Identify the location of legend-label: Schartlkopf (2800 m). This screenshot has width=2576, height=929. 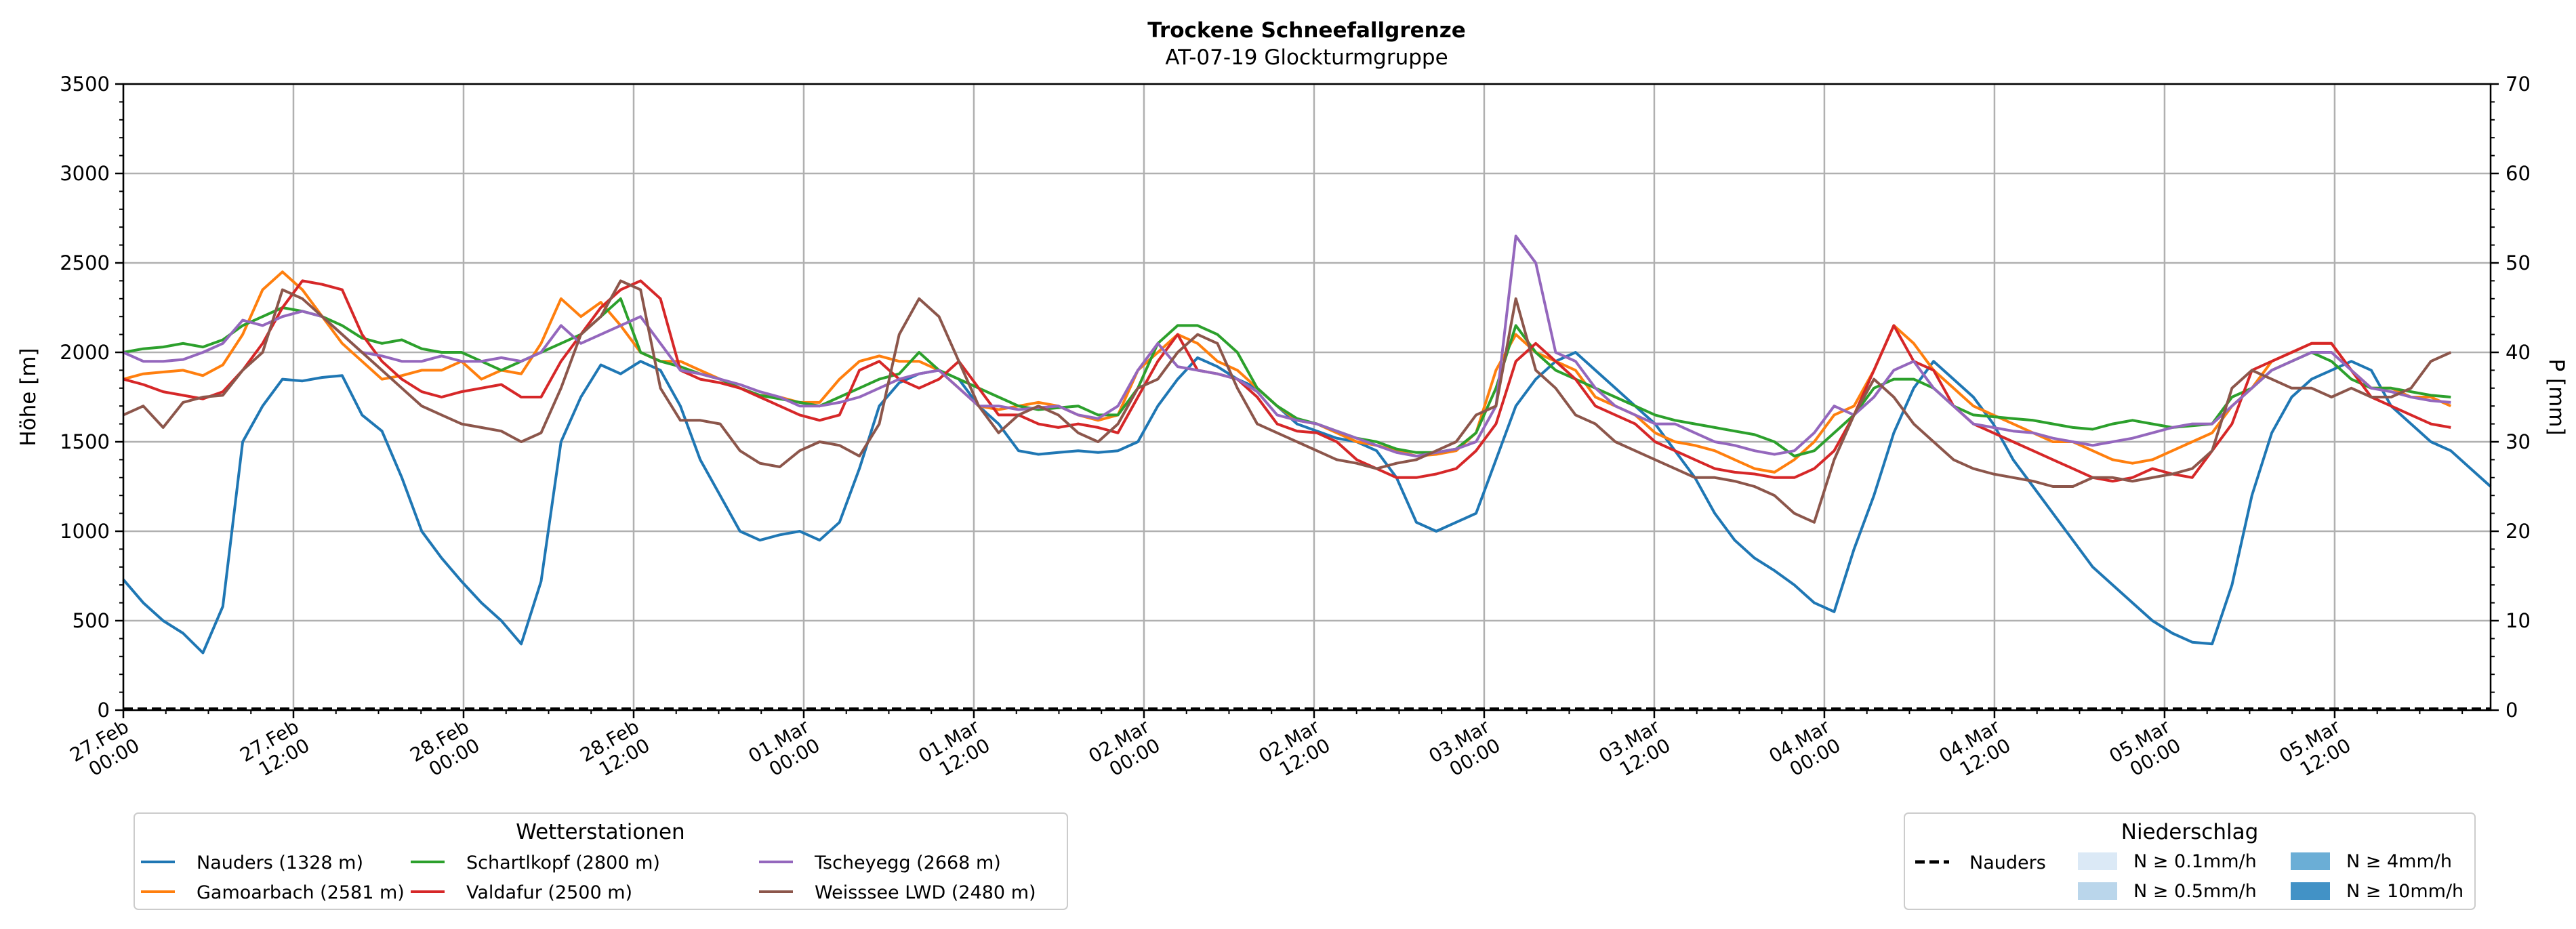
(563, 862).